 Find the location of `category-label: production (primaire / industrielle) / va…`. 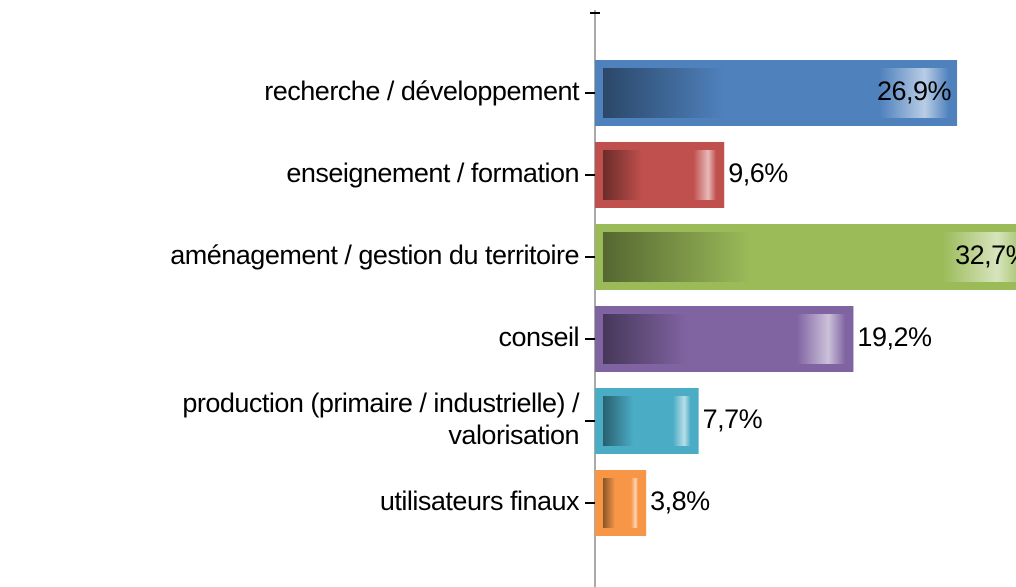

category-label: production (primaire / industrielle) / va… is located at coordinates (381, 419).